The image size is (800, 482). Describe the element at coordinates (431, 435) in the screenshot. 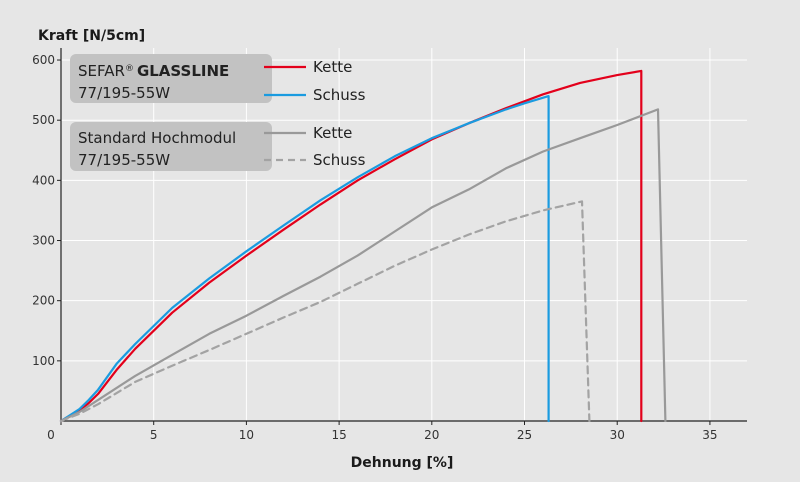

I see `x-tick-label-20: 20` at that location.